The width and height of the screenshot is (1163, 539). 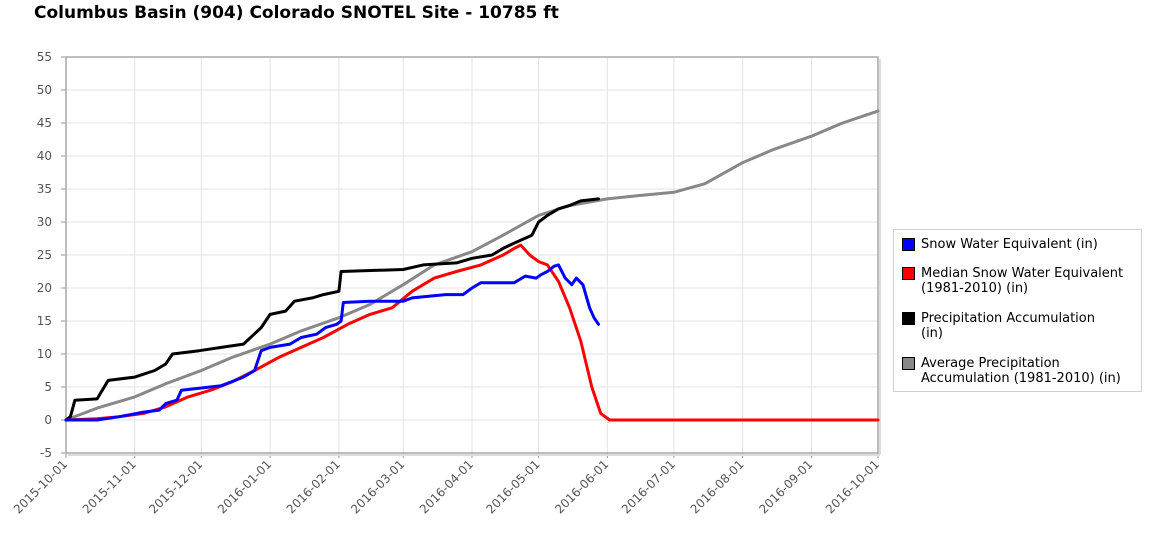 I want to click on y-tick-label: 50, so click(x=44, y=90).